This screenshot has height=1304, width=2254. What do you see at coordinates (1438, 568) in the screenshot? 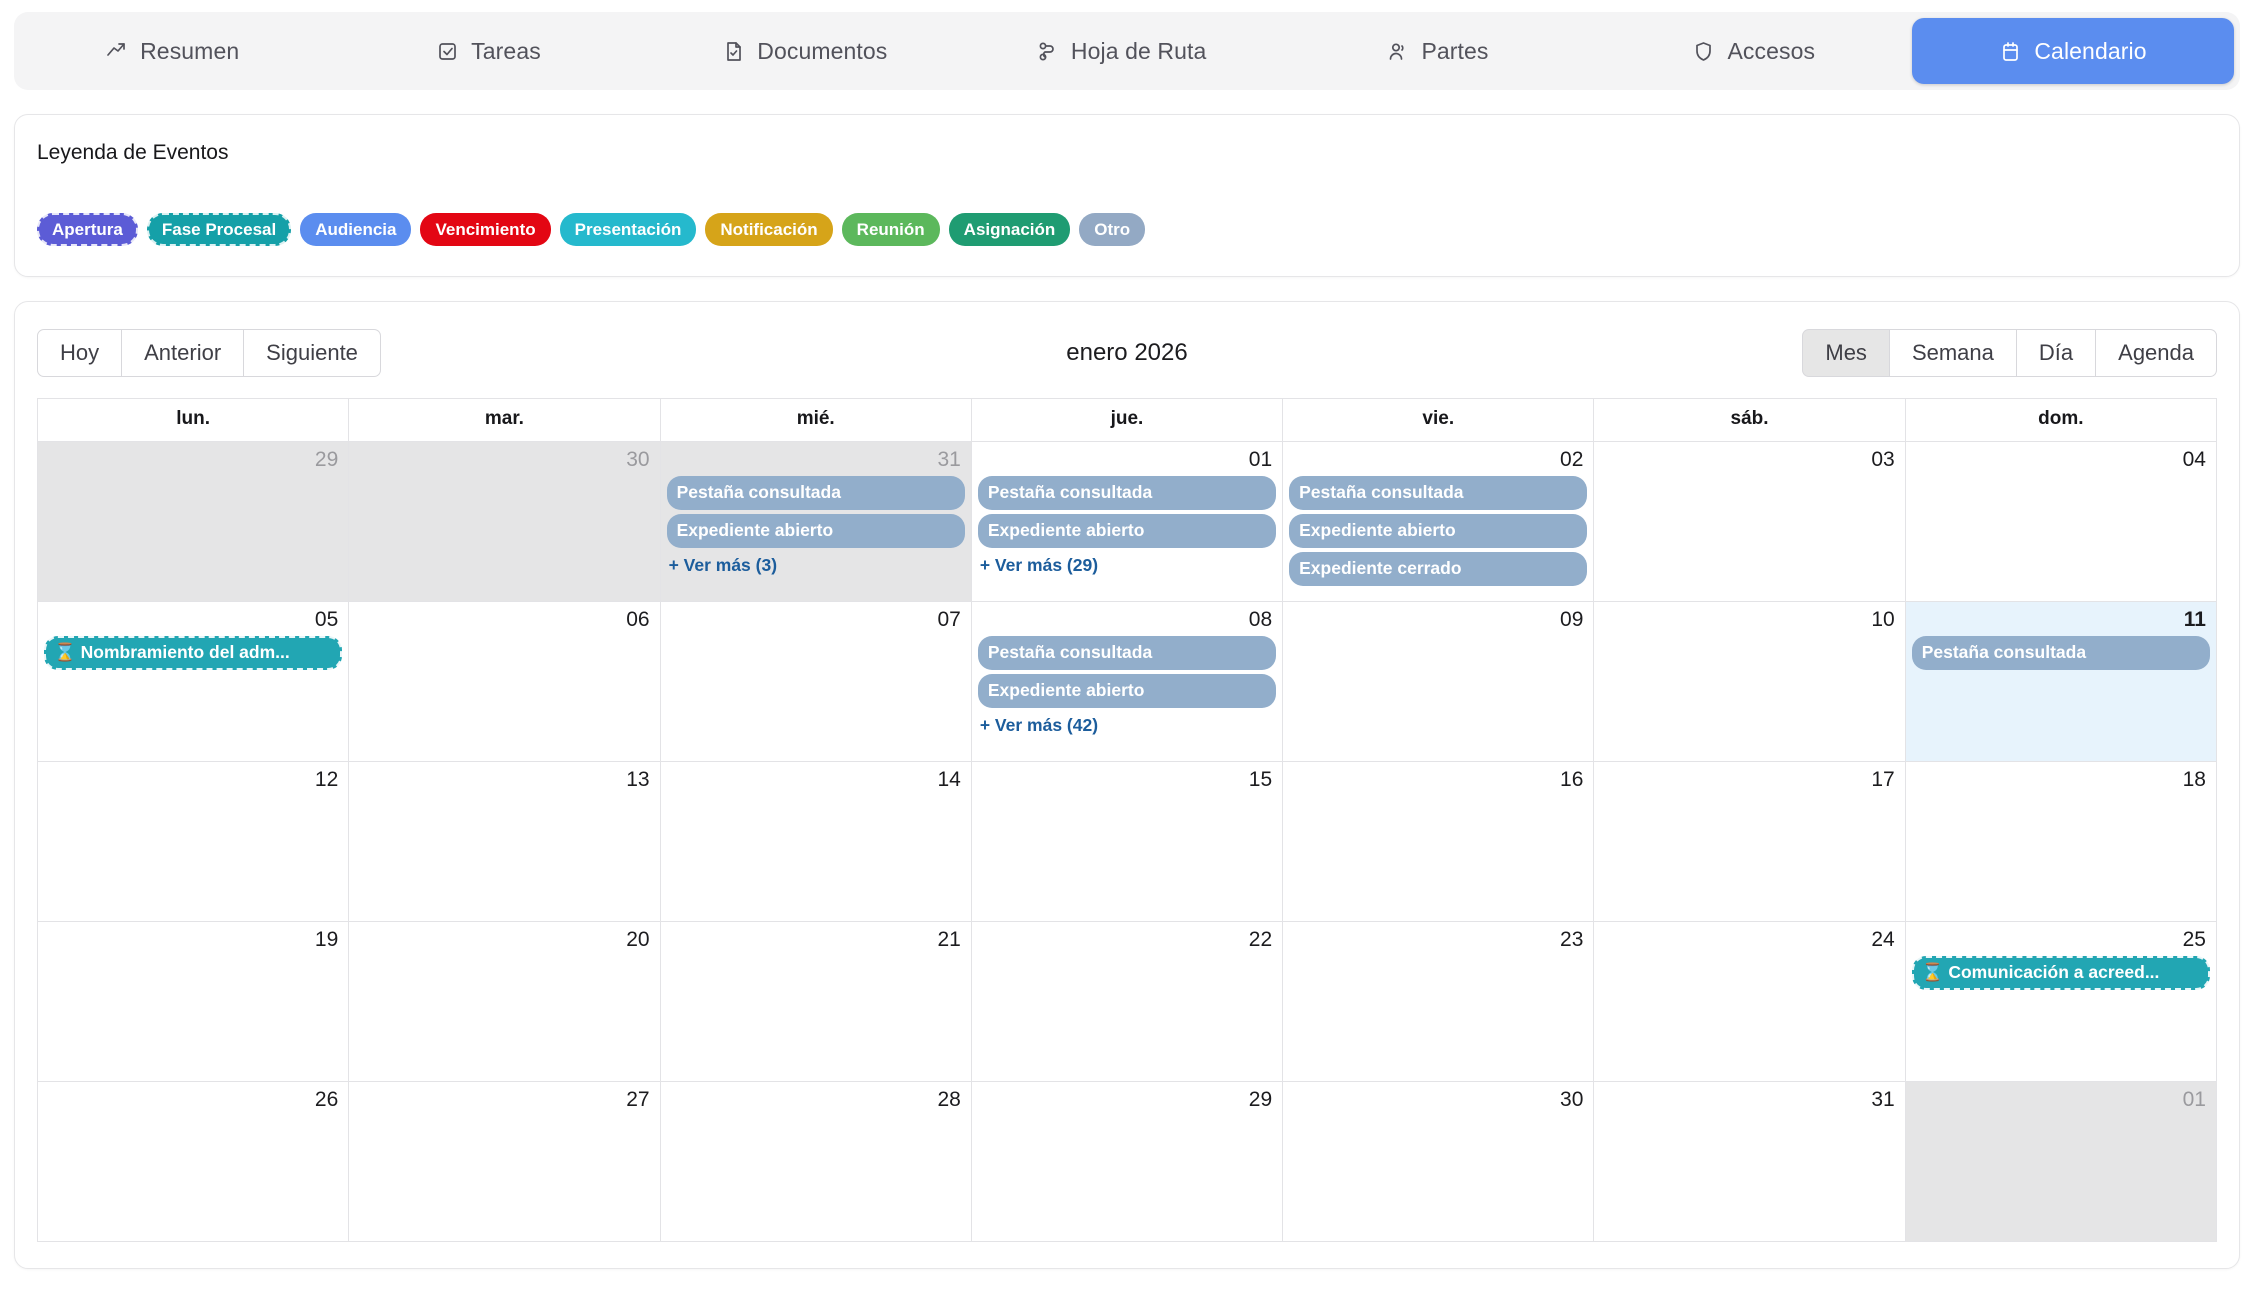
I see `calendar-event: Expediente cerrado` at bounding box center [1438, 568].